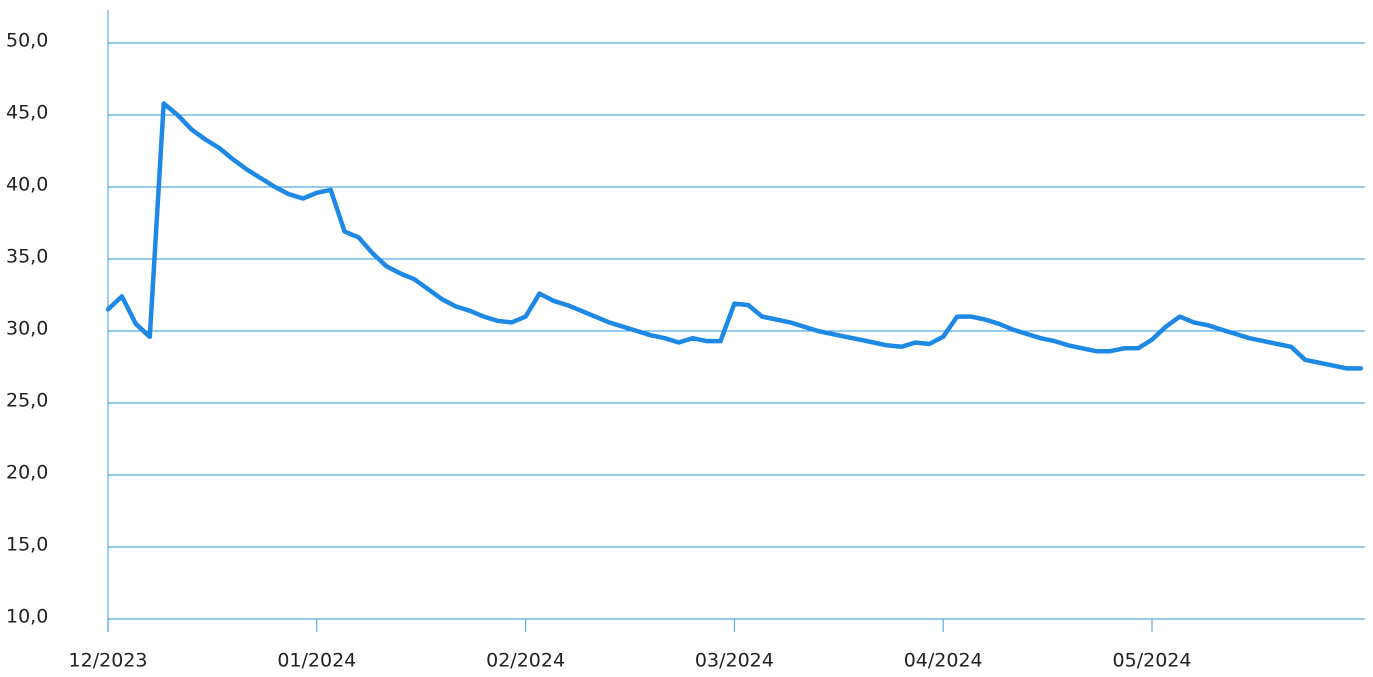 The width and height of the screenshot is (1373, 677). I want to click on x-tick-label: 01/2024, so click(316, 661).